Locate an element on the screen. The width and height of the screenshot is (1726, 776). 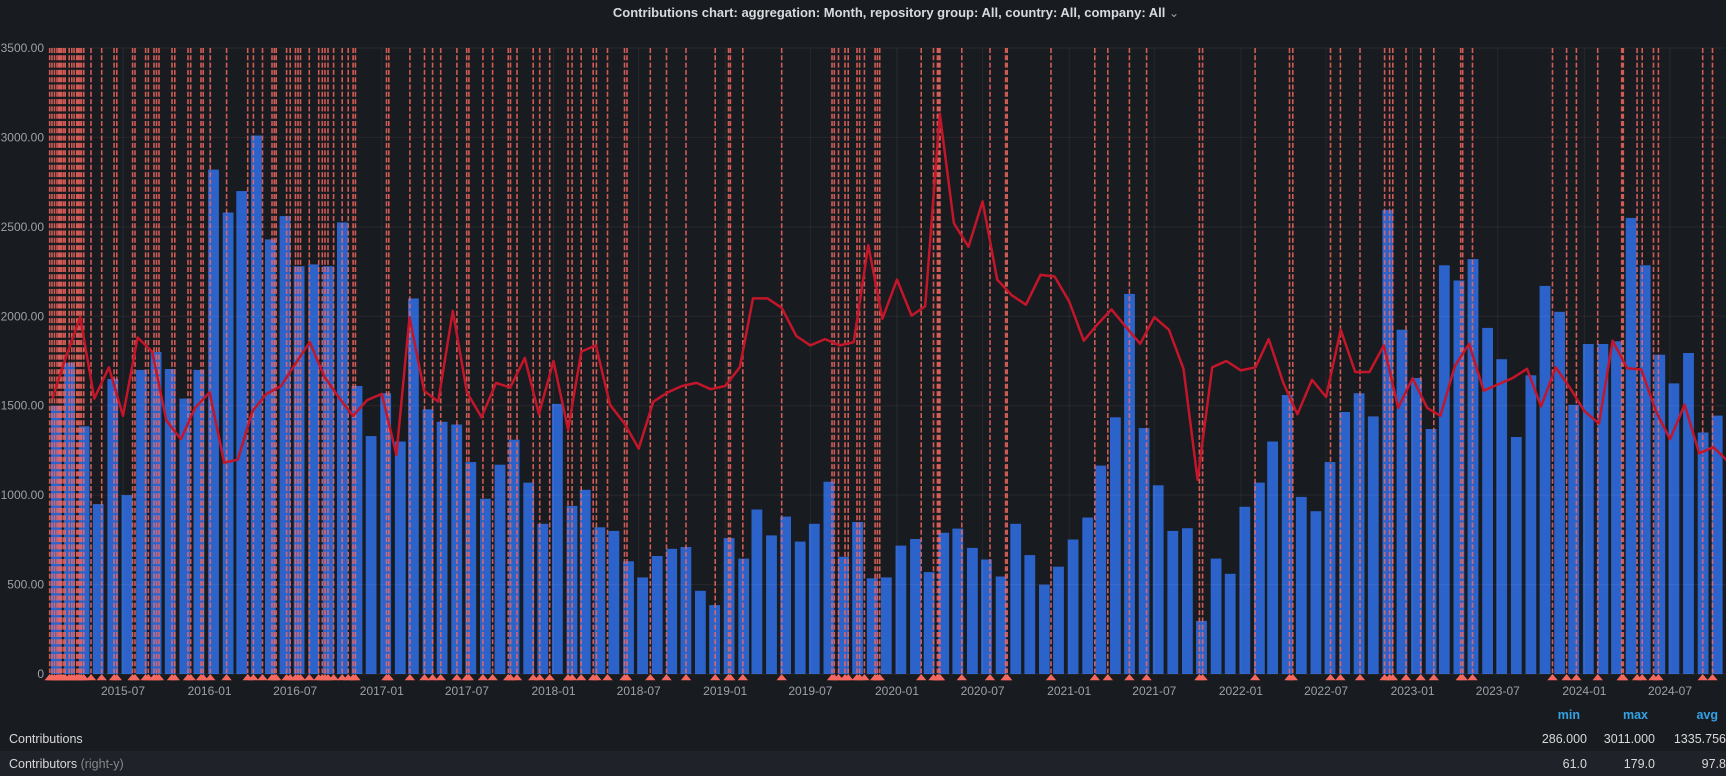
svg-text: 2015-07 is located at coordinates (123, 691).